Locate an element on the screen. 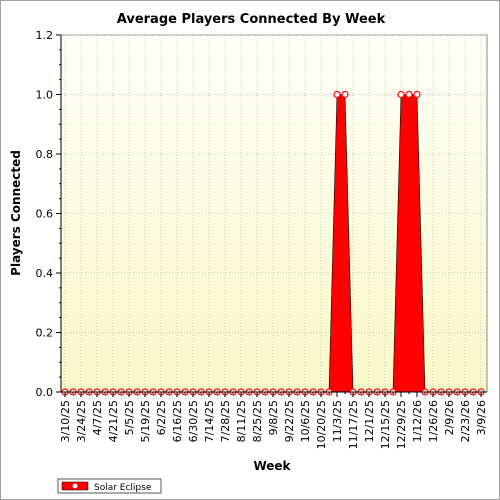 The height and width of the screenshot is (500, 500). x-tick-label: 9/8/25 is located at coordinates (273, 417).